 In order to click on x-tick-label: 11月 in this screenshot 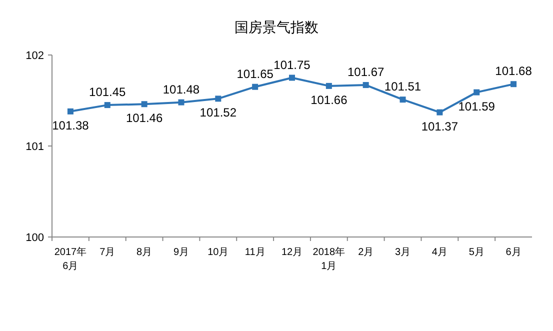, I will do `click(255, 252)`.